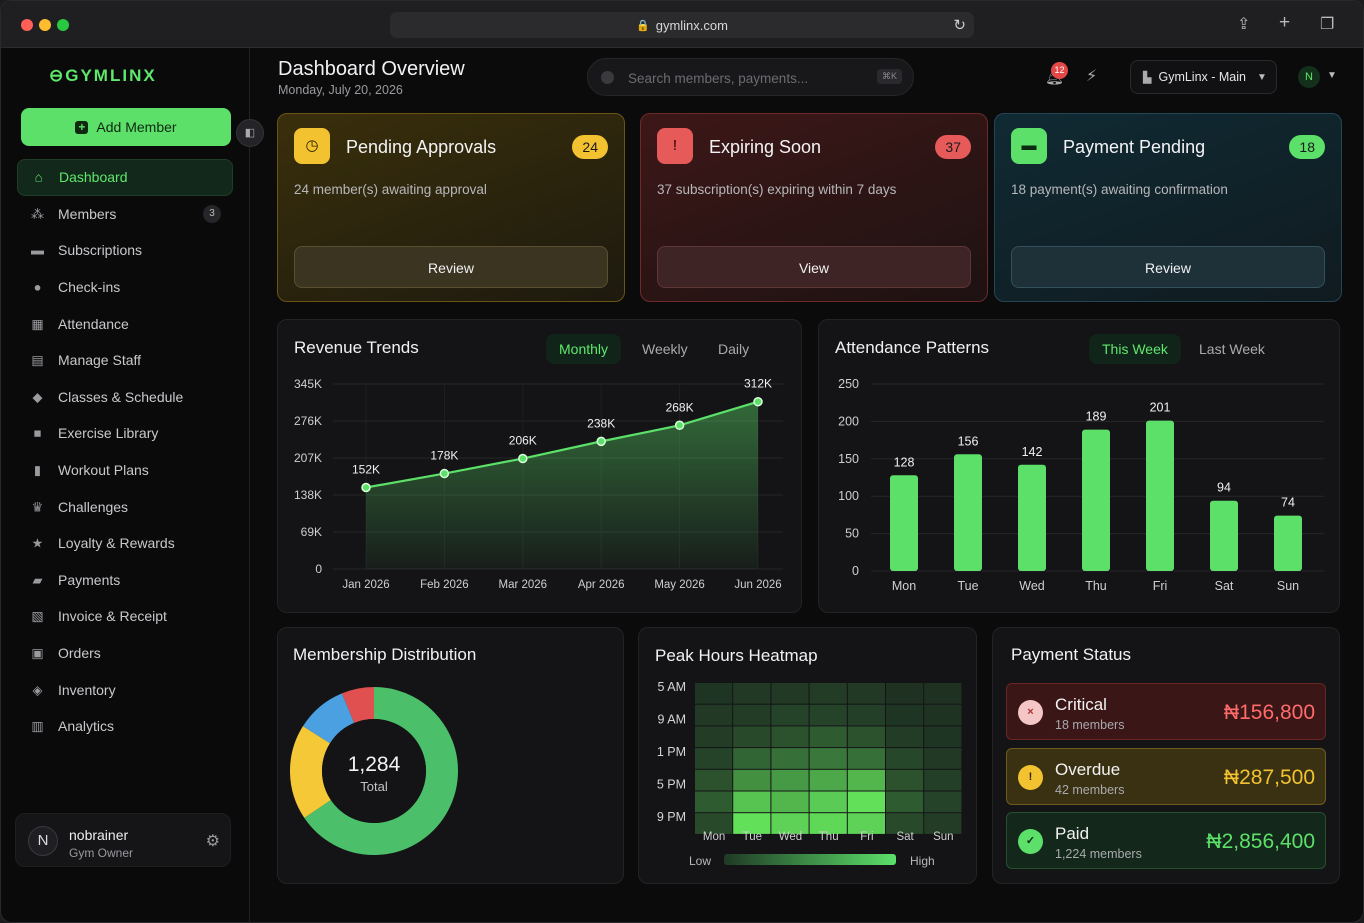 This screenshot has height=923, width=1364. What do you see at coordinates (444, 585) in the screenshot?
I see `x-tick-label: Feb 2026` at bounding box center [444, 585].